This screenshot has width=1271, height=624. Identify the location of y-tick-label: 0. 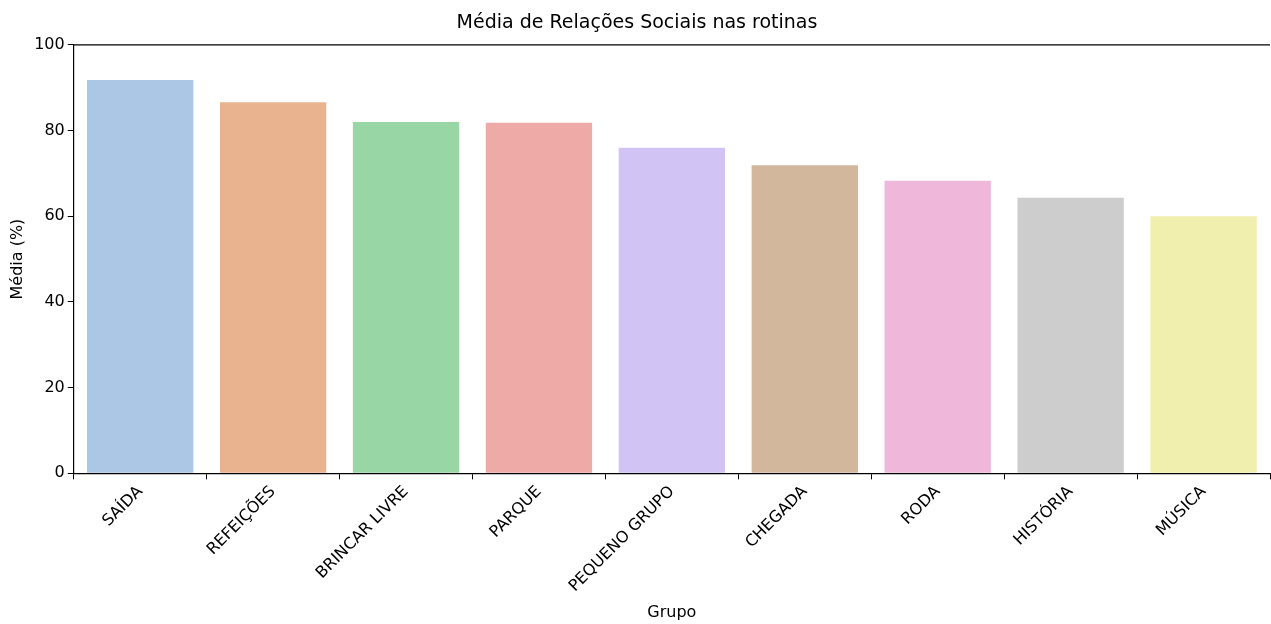
(59, 472).